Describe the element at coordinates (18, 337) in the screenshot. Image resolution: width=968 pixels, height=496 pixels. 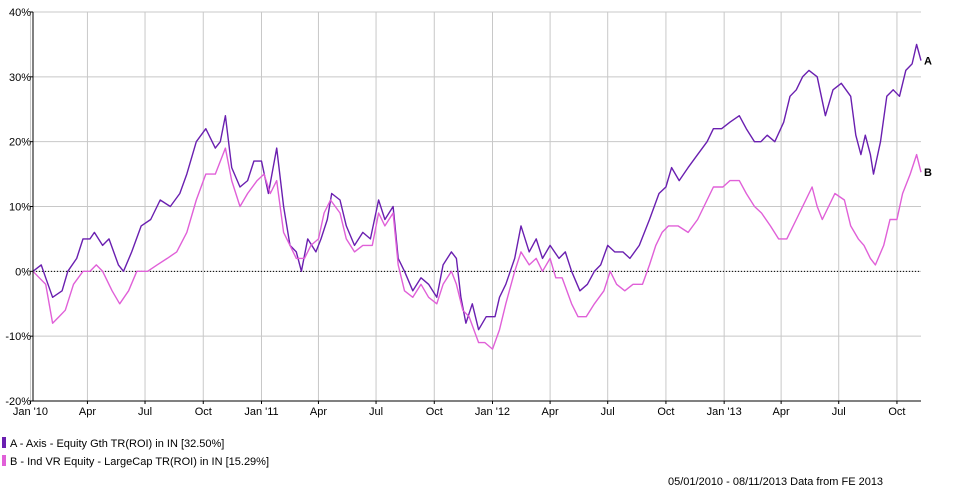
I see `y-tick-label: -10%` at that location.